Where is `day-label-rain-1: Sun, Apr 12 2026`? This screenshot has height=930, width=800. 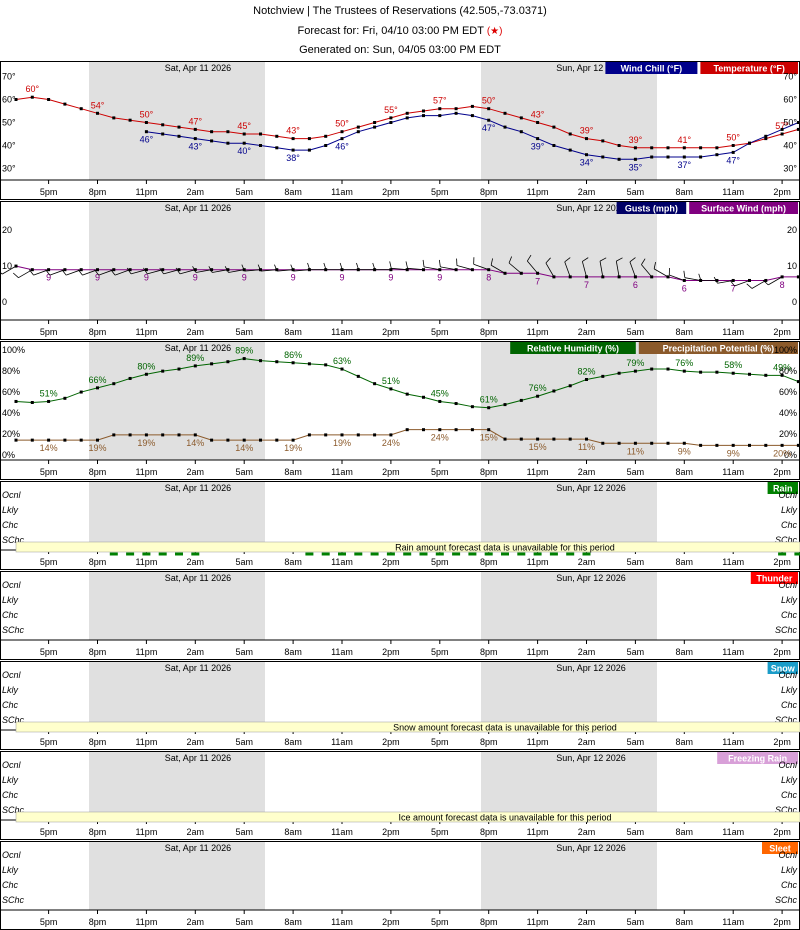
day-label-rain-1: Sun, Apr 12 2026 is located at coordinates (591, 488).